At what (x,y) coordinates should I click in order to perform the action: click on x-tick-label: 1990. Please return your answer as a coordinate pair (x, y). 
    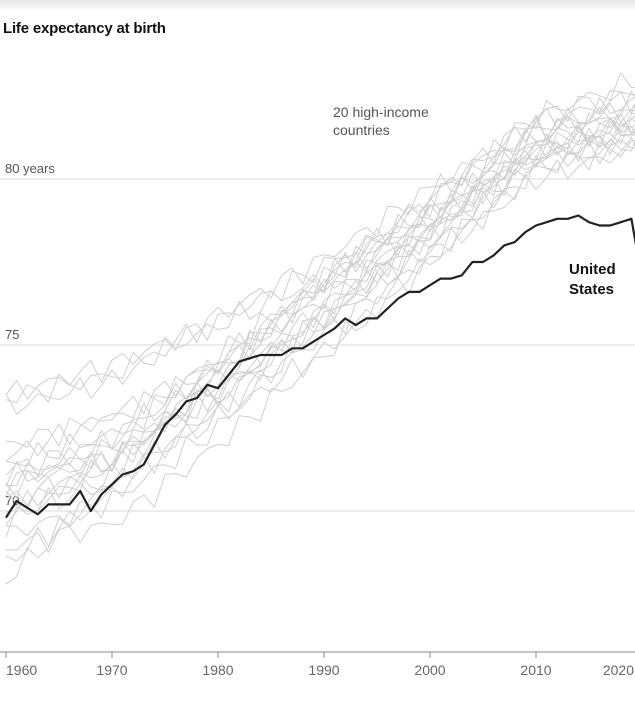
    Looking at the image, I should click on (323, 670).